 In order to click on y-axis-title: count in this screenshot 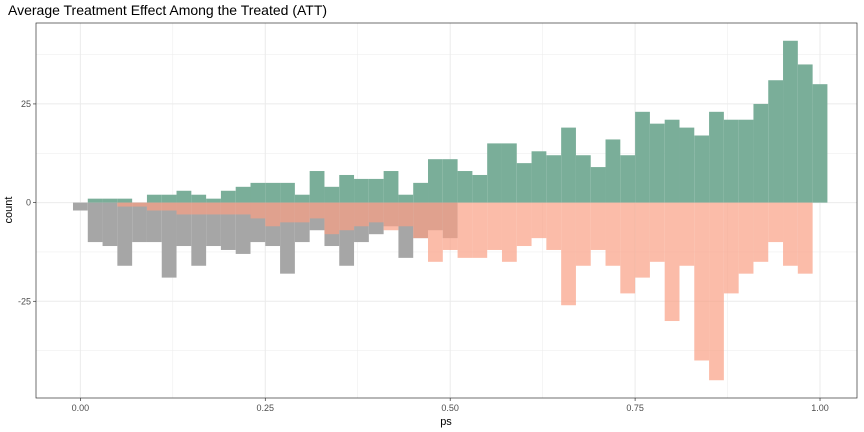, I will do `click(9, 210)`.